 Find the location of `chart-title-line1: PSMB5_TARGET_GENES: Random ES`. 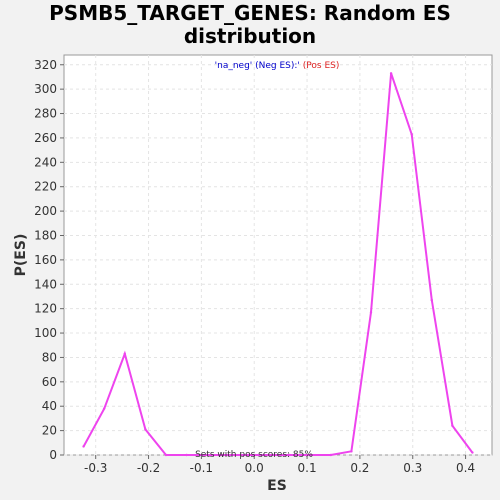

chart-title-line1: PSMB5_TARGET_GENES: Random ES is located at coordinates (250, 13).